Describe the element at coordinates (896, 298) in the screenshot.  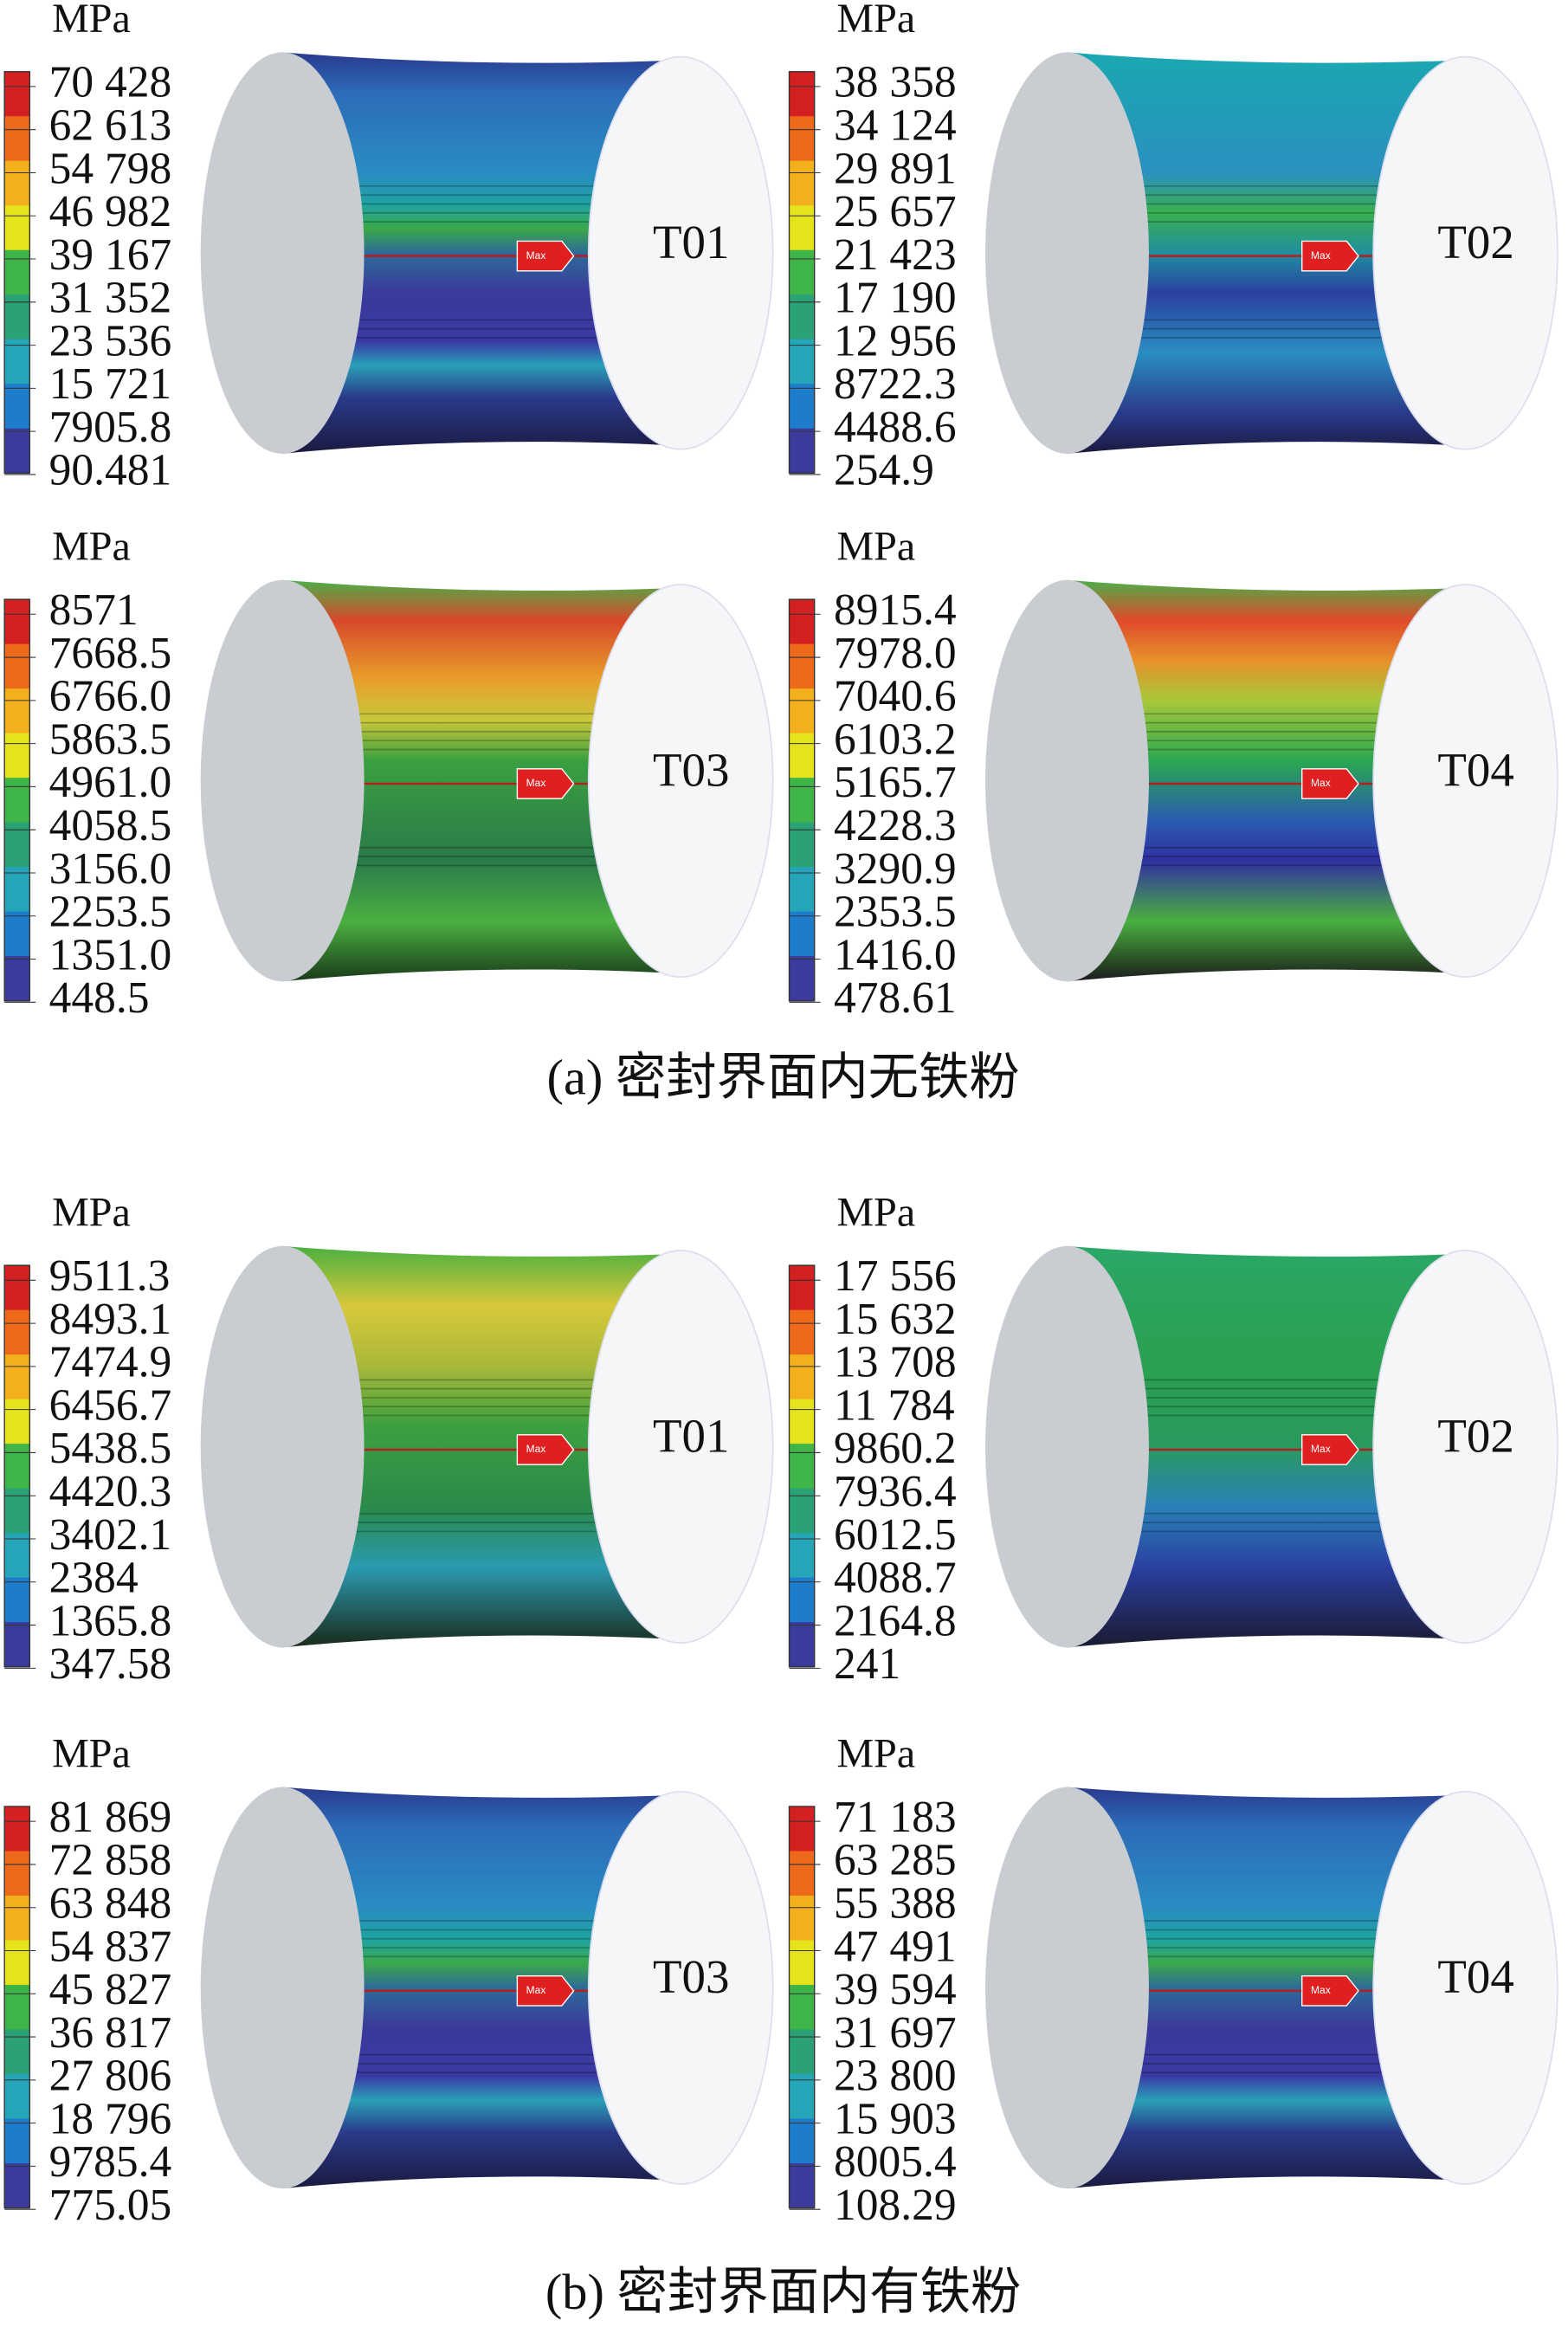
I see `legend-label: 17 190` at that location.